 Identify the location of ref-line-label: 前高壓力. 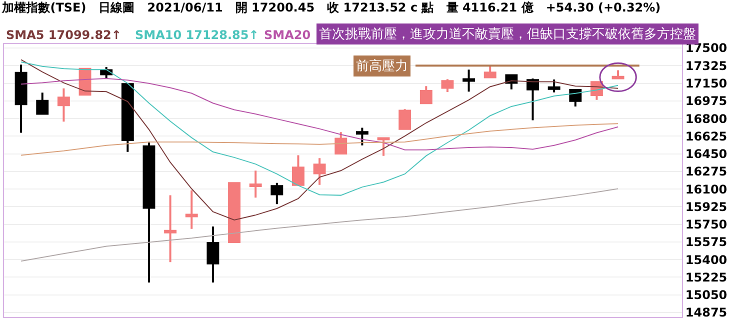
(382, 66).